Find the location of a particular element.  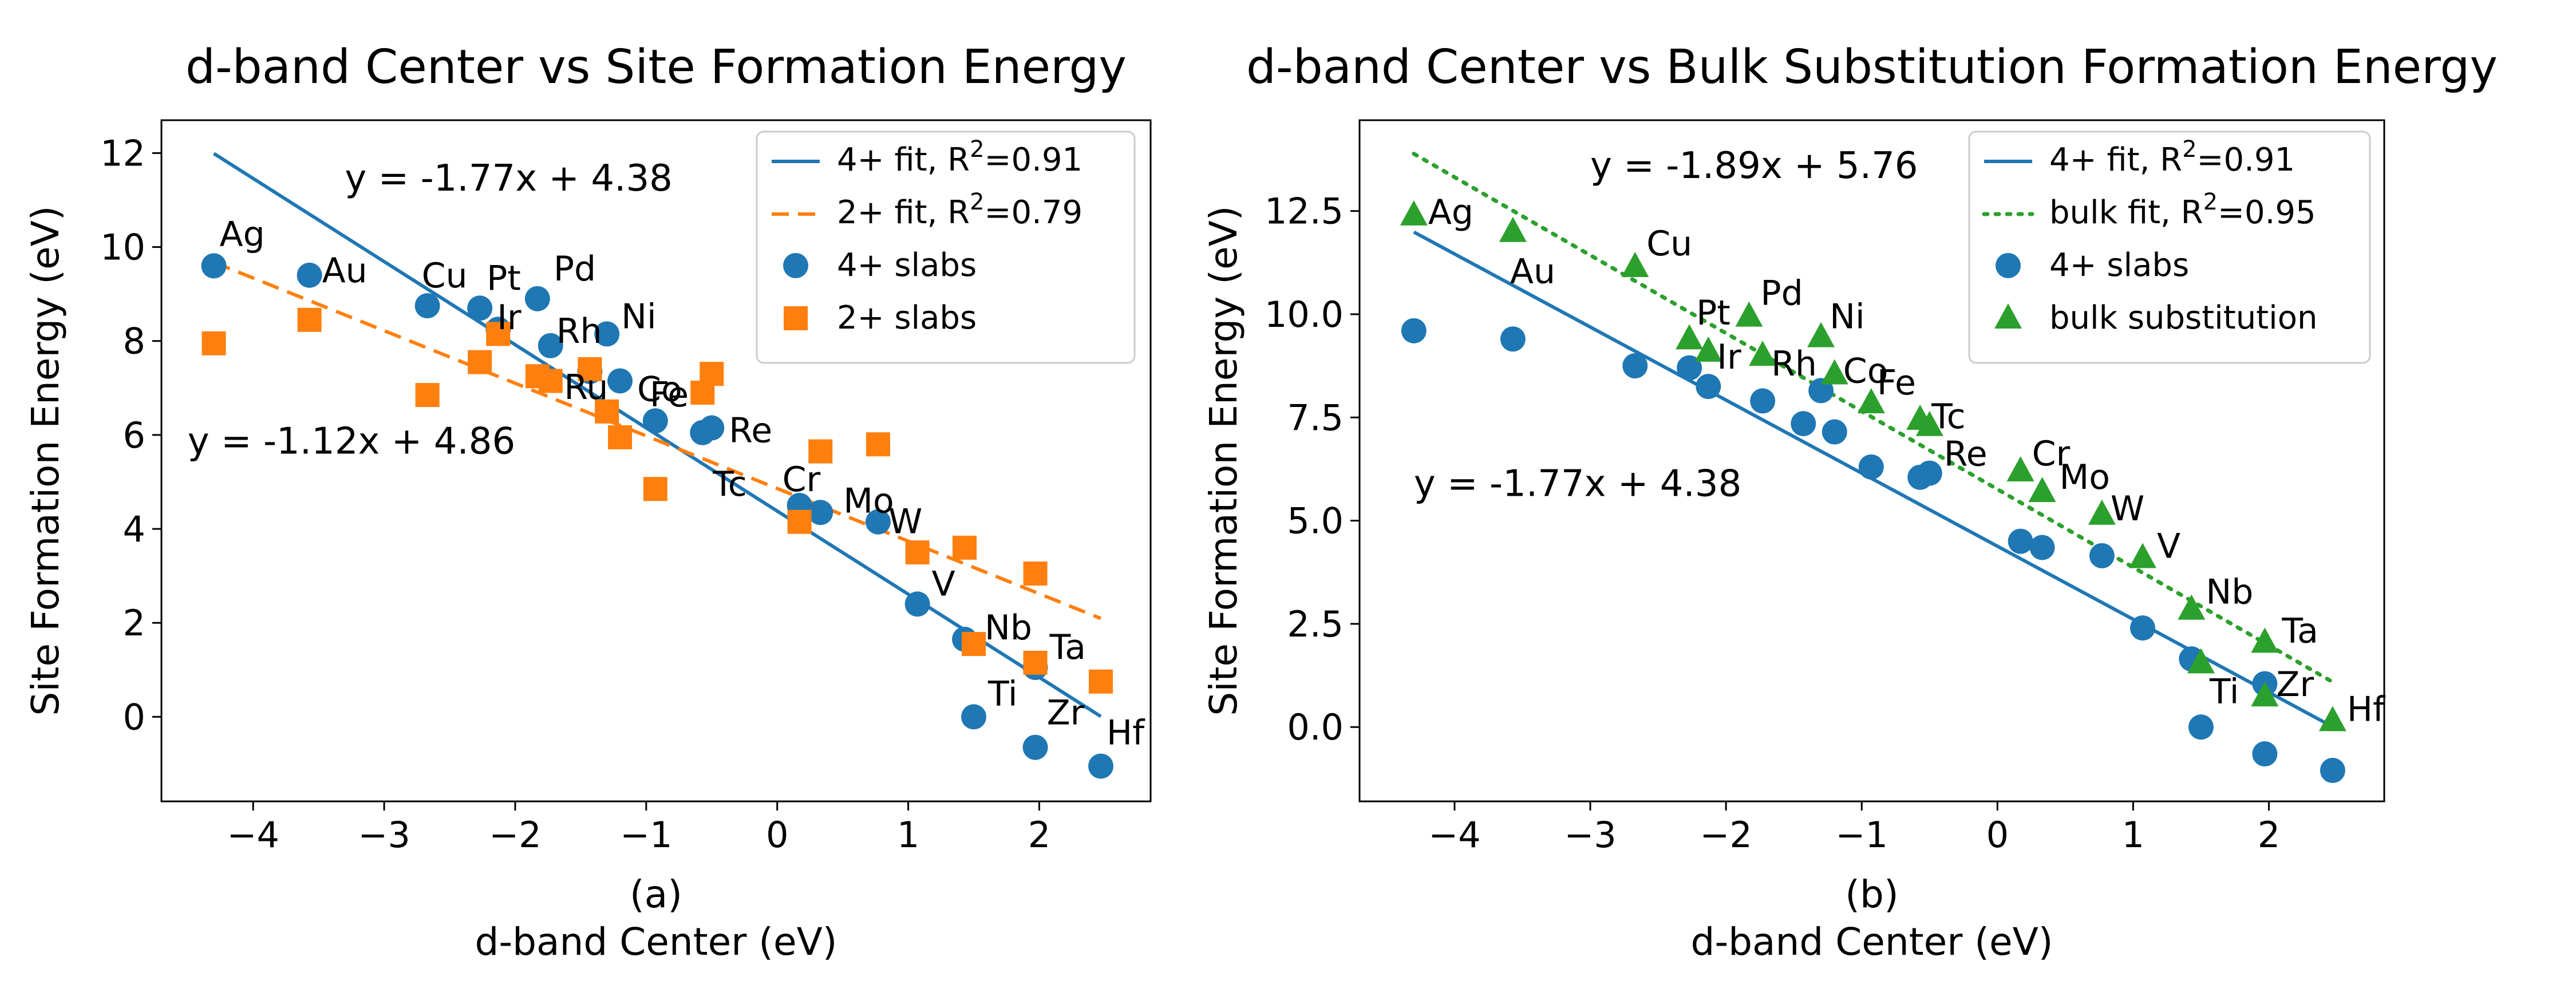

point-label: Zr is located at coordinates (2295, 685).